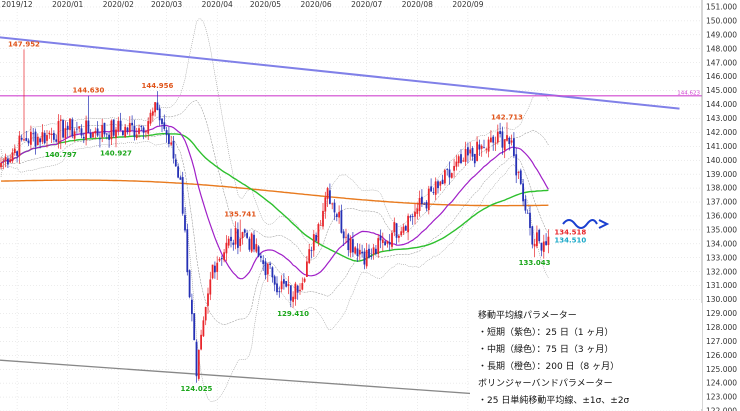 This screenshot has height=411, width=740. What do you see at coordinates (67, 4) in the screenshot?
I see `x-tick-label: 2020/01` at bounding box center [67, 4].